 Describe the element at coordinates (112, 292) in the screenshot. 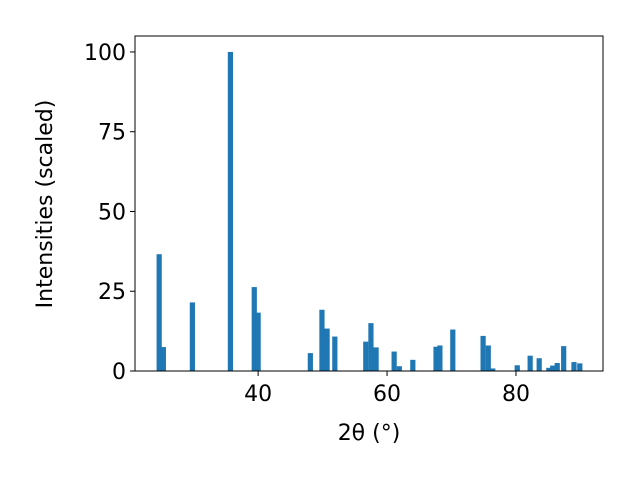

I see `y-tick-label: 25` at that location.